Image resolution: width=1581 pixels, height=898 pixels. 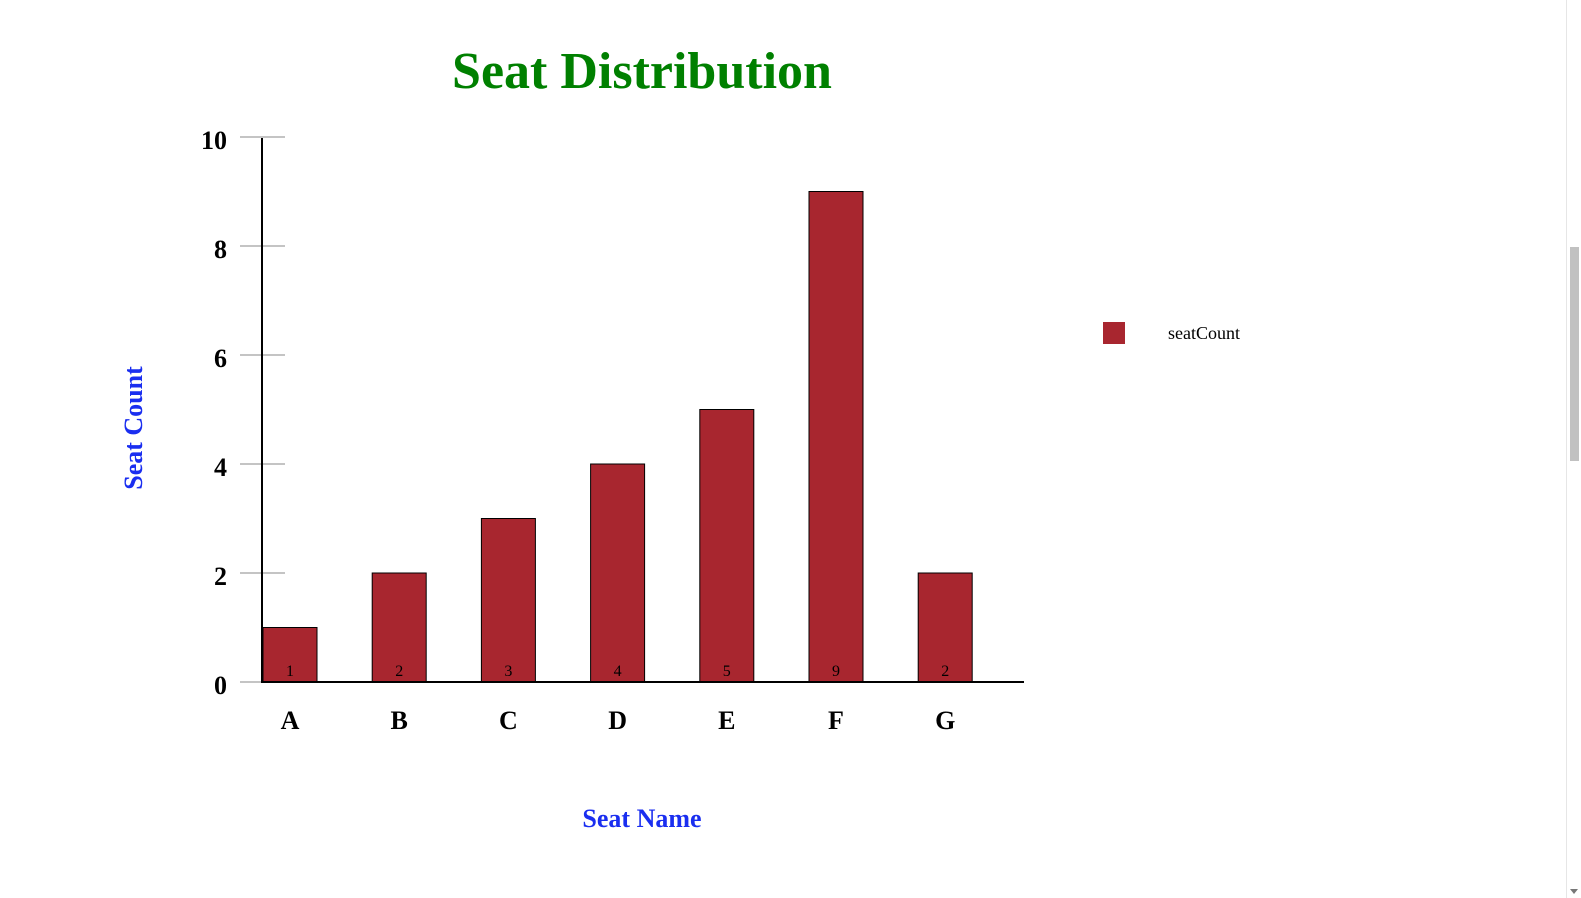 I want to click on bar-data-label: 1, so click(x=290, y=671).